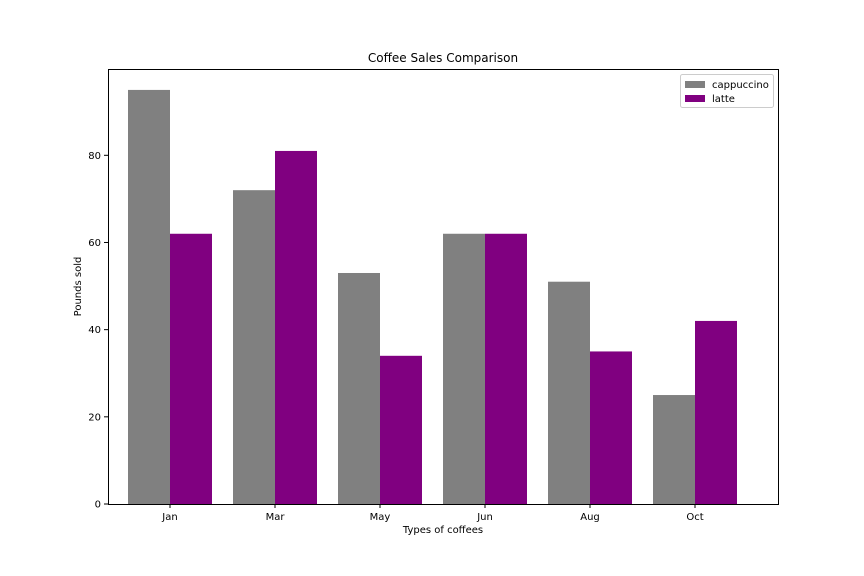 Image resolution: width=864 pixels, height=576 pixels. What do you see at coordinates (359, 388) in the screenshot?
I see `bar-cappuccino-may` at bounding box center [359, 388].